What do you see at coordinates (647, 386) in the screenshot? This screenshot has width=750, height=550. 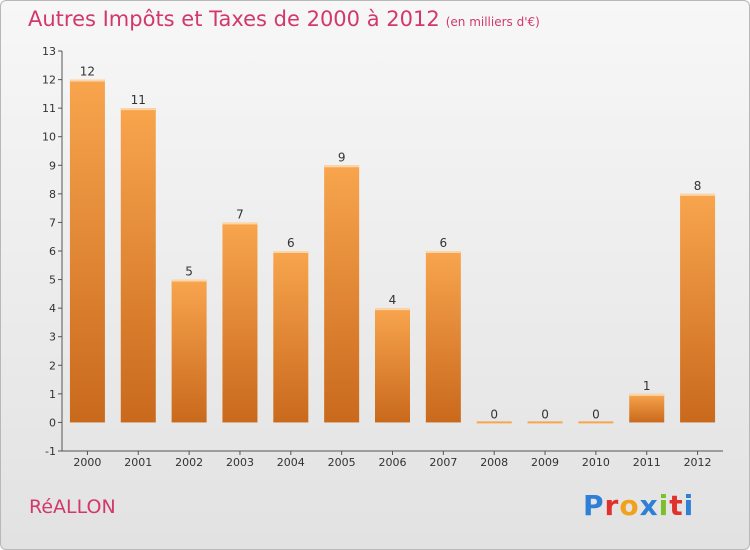 I see `data-label: 1` at bounding box center [647, 386].